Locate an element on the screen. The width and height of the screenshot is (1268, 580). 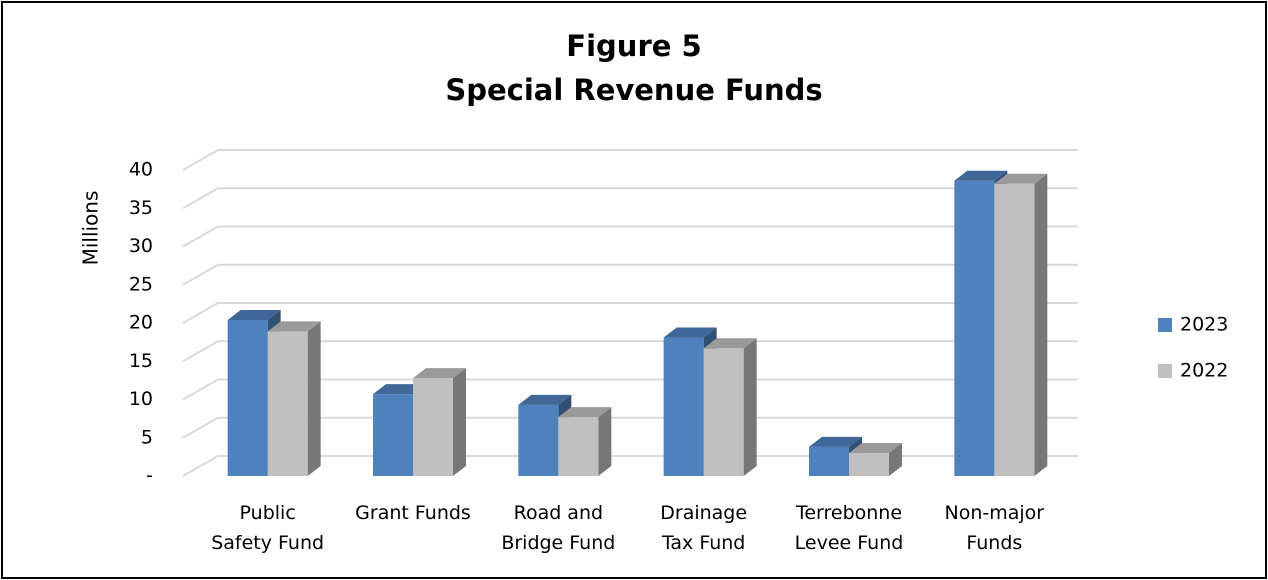
y-tick-label: 5 is located at coordinates (147, 437).